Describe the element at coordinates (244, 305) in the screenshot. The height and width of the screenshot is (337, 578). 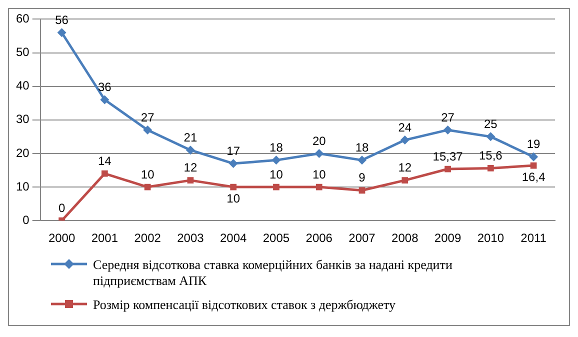
I see `legend-label: Розмір компенсації відсоткових ставок з держбюджету` at that location.